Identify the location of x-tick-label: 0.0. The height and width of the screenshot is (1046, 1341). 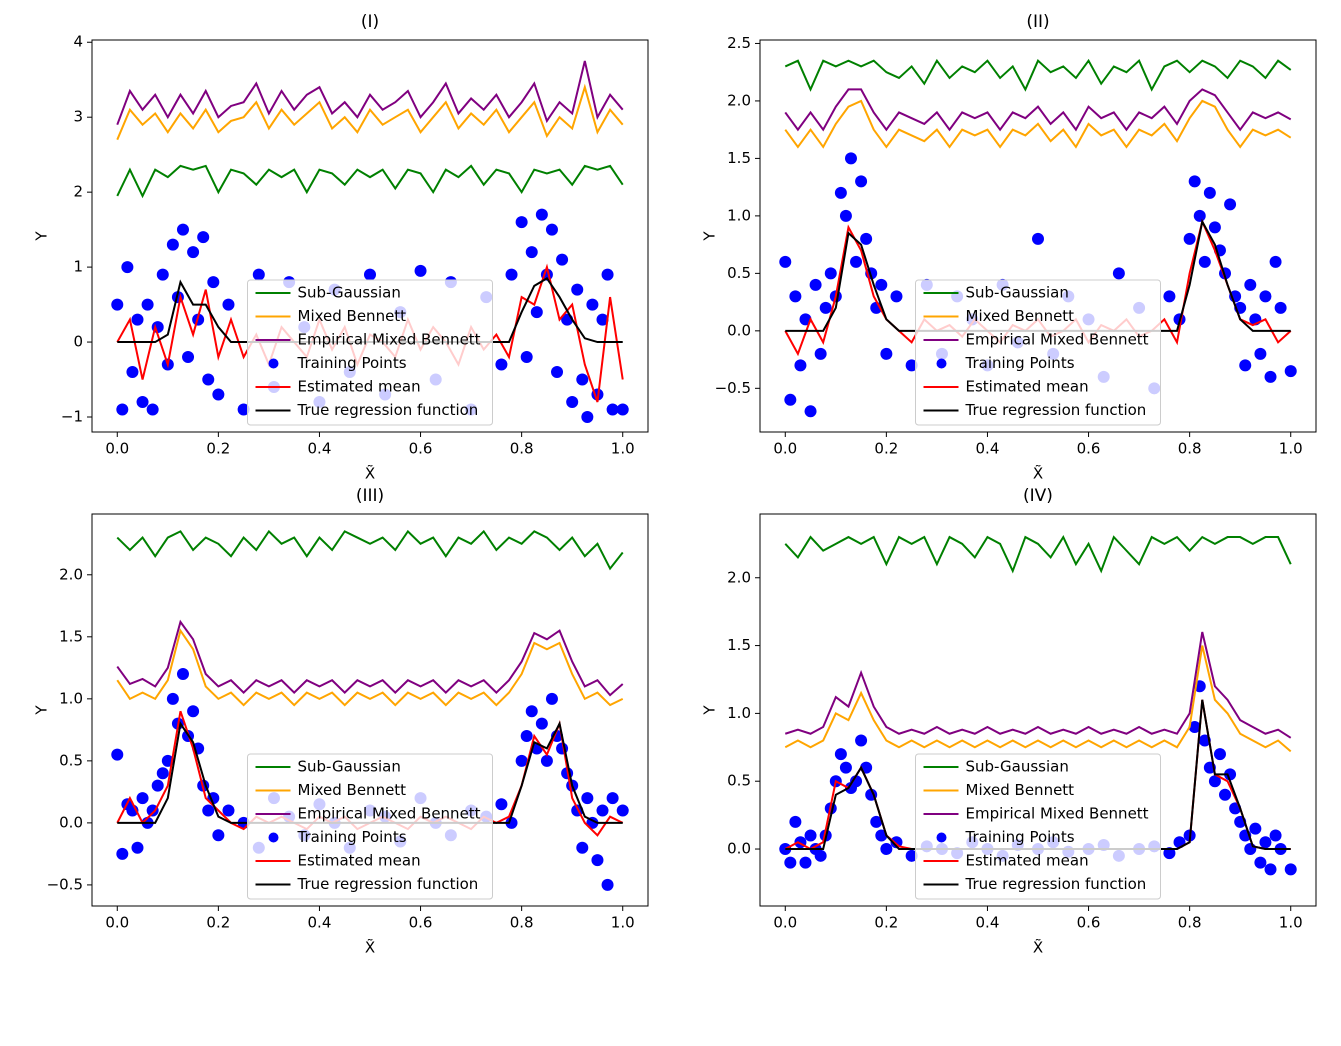
(117, 923).